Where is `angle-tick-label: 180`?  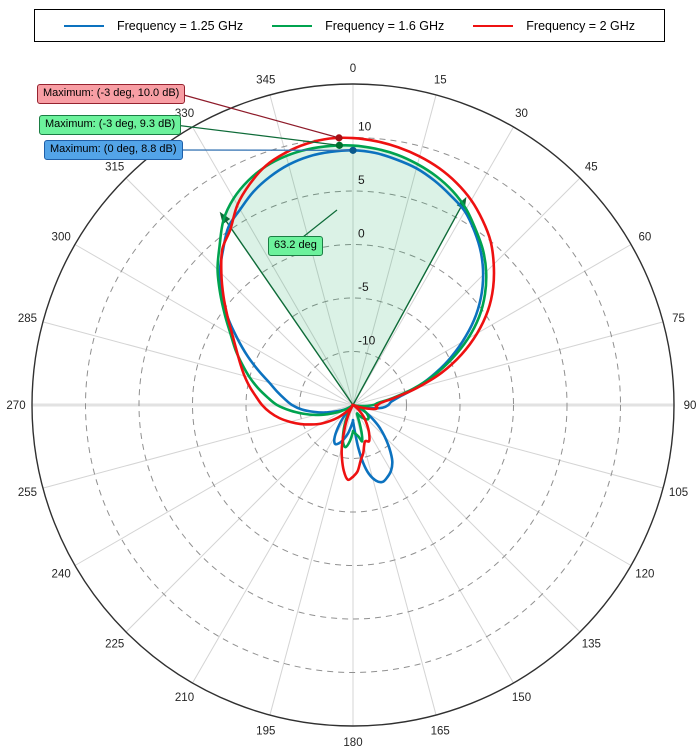
angle-tick-label: 180 is located at coordinates (352, 743).